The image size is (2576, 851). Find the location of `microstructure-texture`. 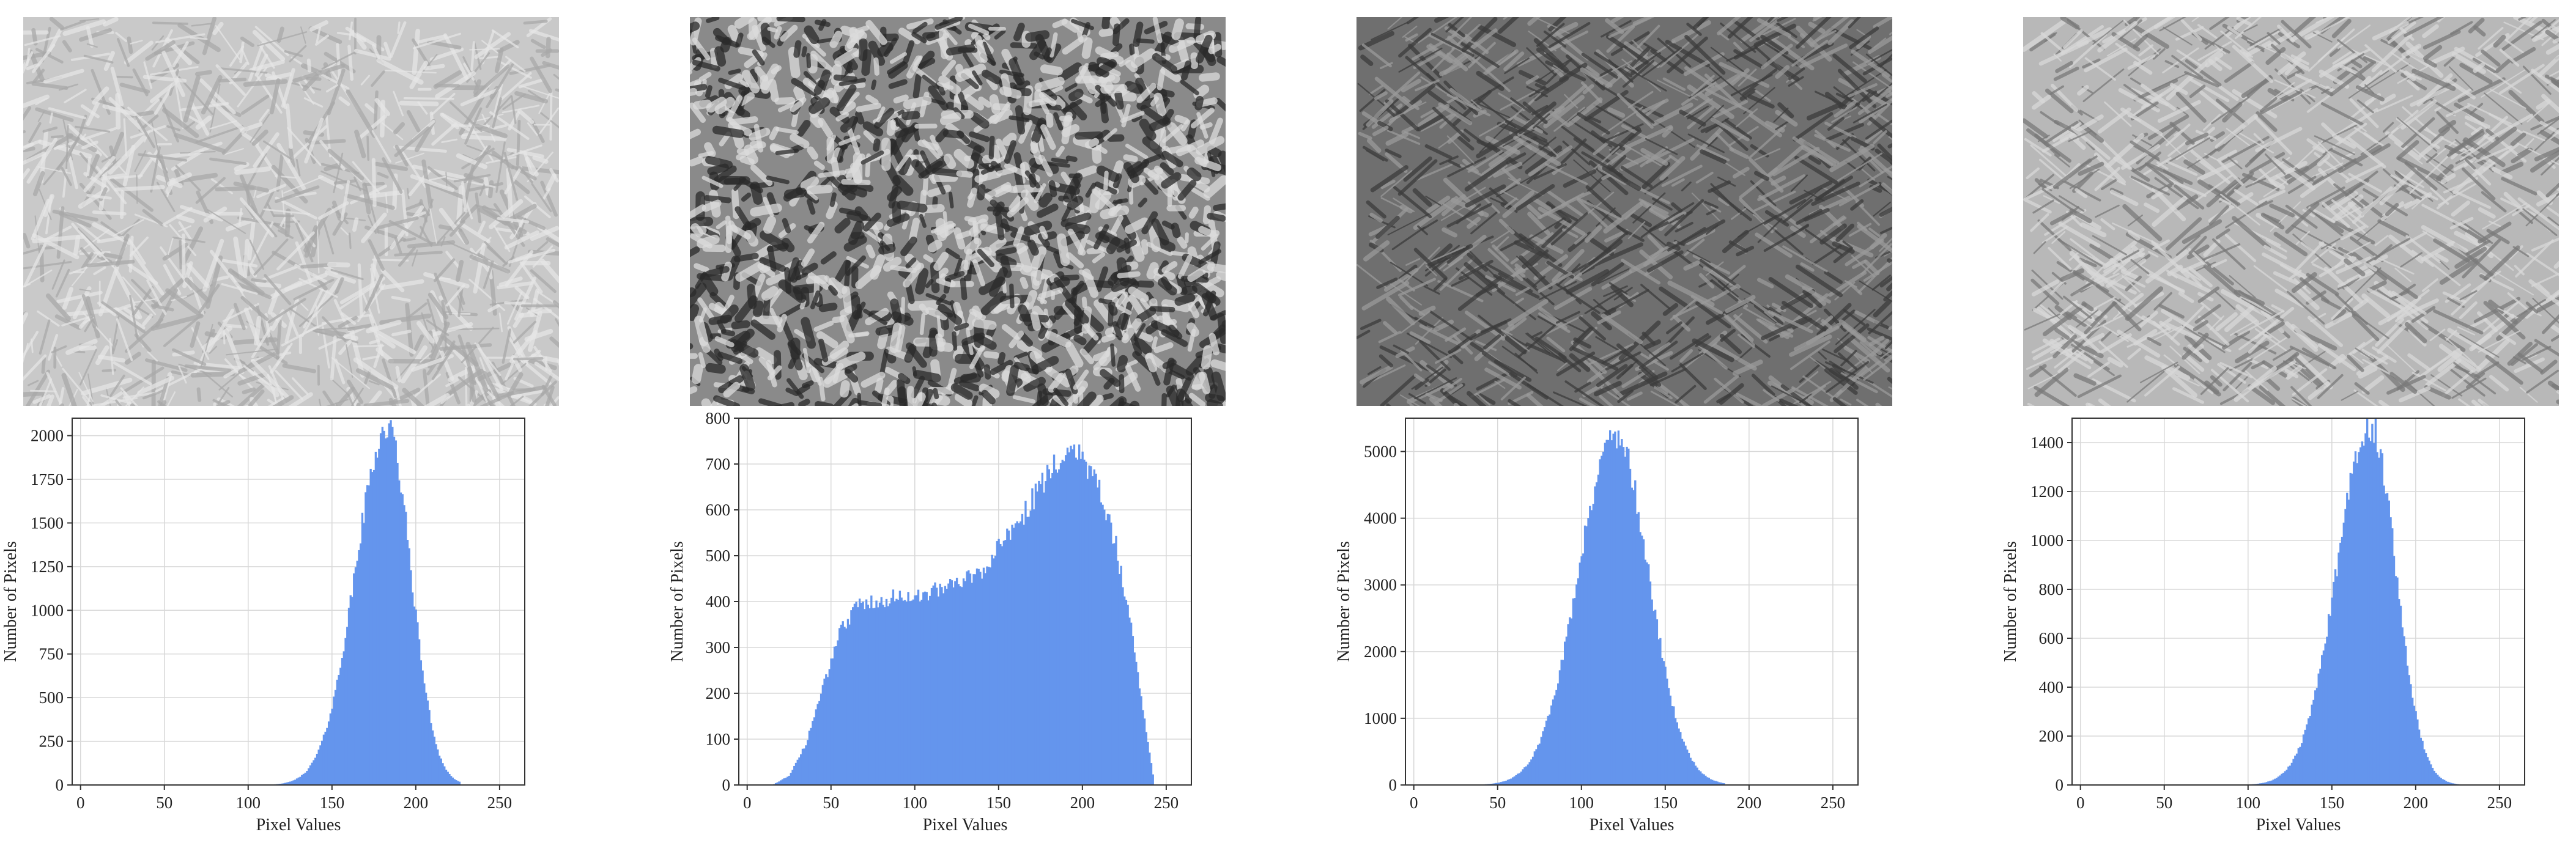

microstructure-texture is located at coordinates (291, 211).